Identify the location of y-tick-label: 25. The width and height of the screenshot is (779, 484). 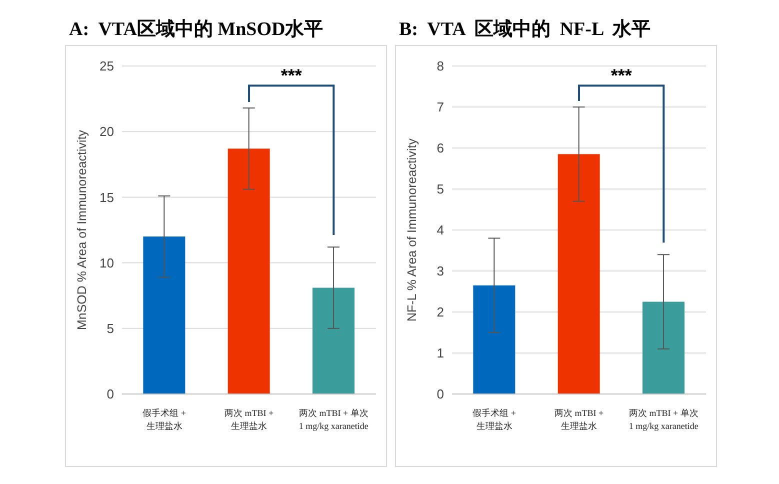
(107, 66).